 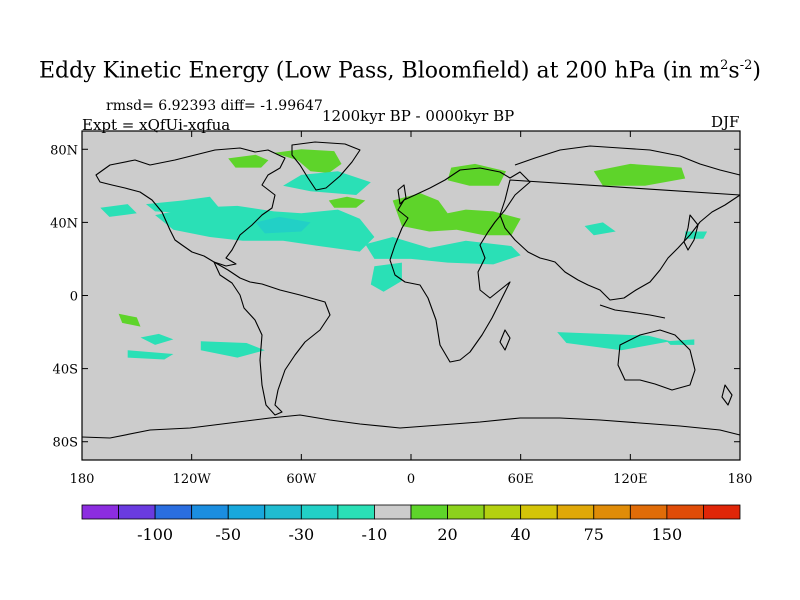 What do you see at coordinates (667, 534) in the screenshot?
I see `colorbar-label: 150` at bounding box center [667, 534].